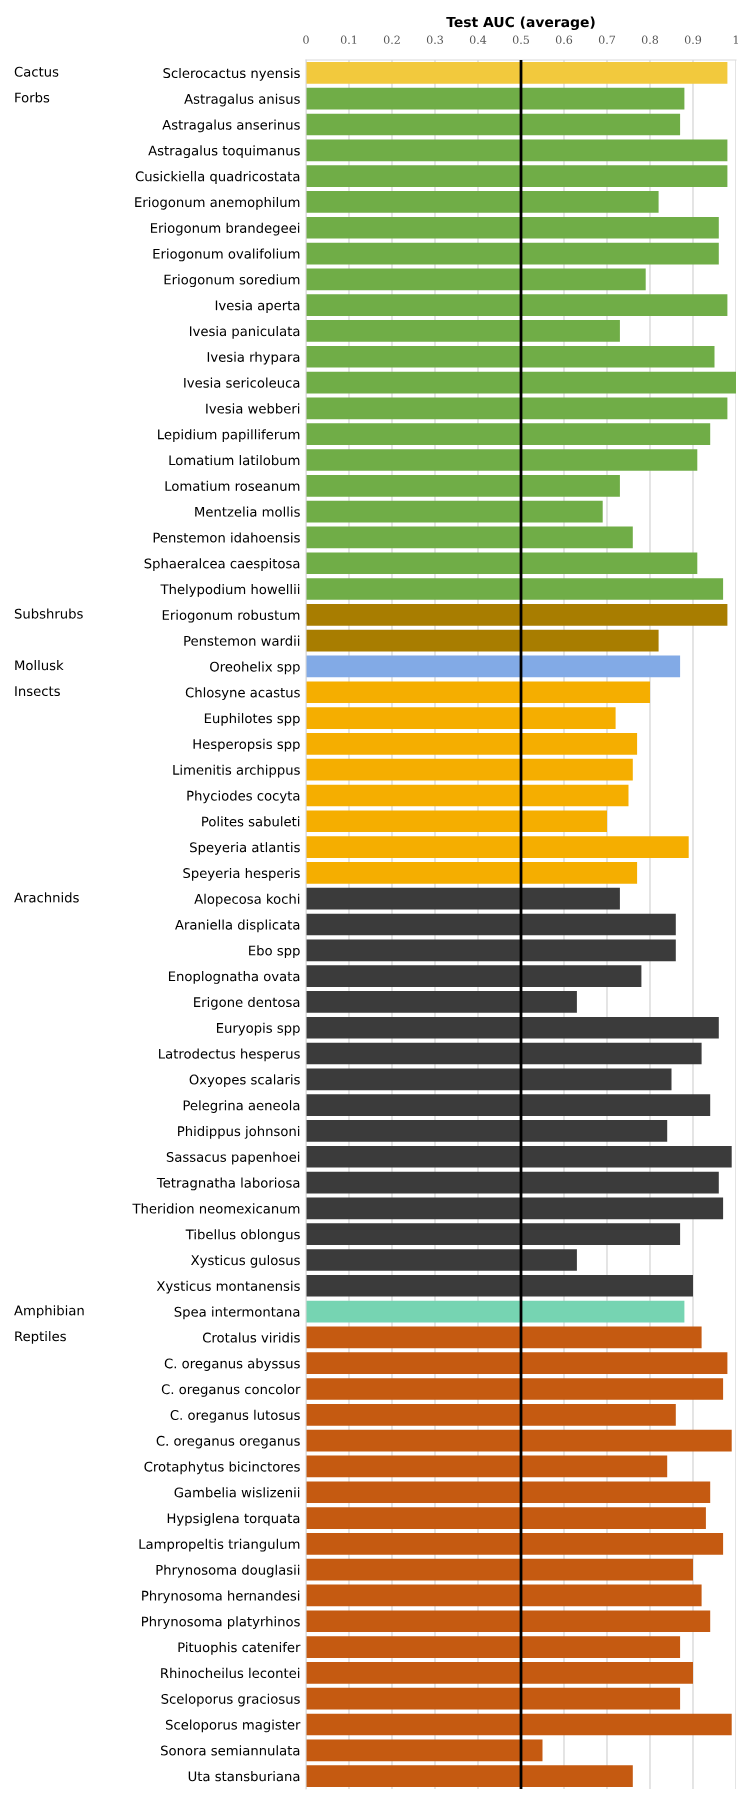 Image resolution: width=741 pixels, height=1793 pixels. Describe the element at coordinates (229, 1055) in the screenshot. I see `y-tick-label: Latrodectus hesperus` at that location.